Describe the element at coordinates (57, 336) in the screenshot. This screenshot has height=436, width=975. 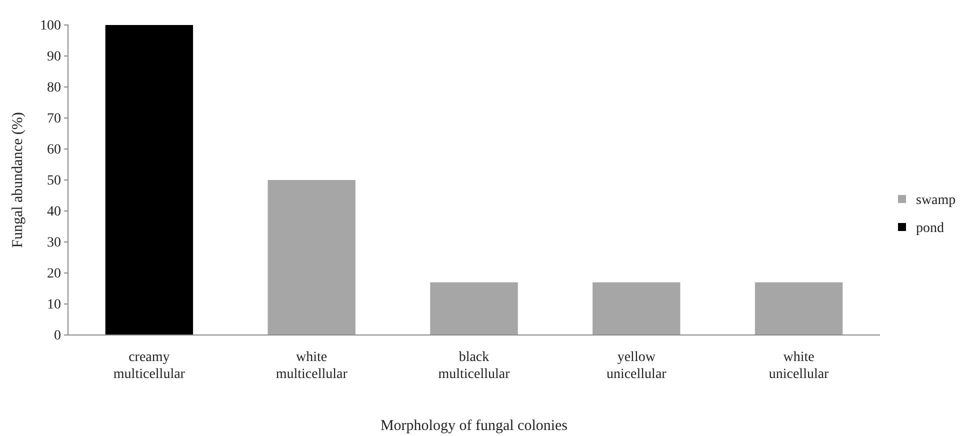
I see `y-tick-label: 0` at that location.